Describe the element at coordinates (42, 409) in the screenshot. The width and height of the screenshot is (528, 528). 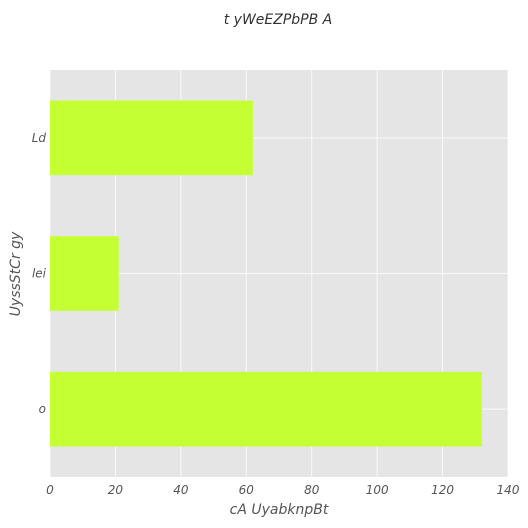
I see `y-tick-label: o` at that location.